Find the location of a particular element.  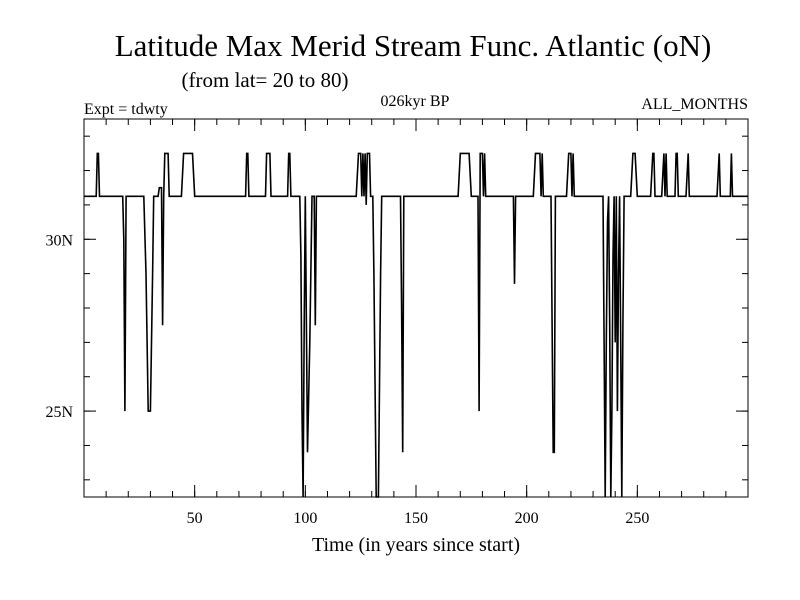

period-label: 026kyr BP is located at coordinates (415, 101).